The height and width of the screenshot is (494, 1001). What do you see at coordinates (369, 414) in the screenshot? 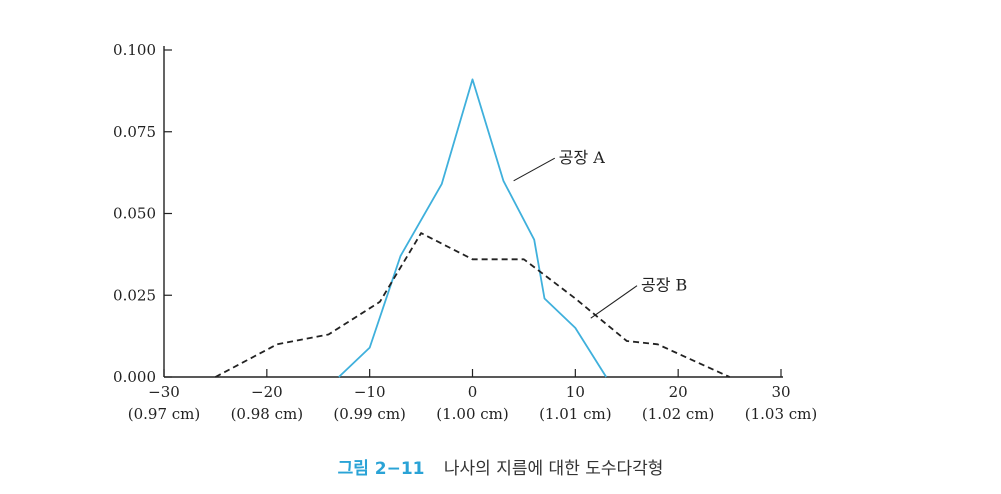
I see `x-tick-sublabel: (0.99 cm)` at bounding box center [369, 414].